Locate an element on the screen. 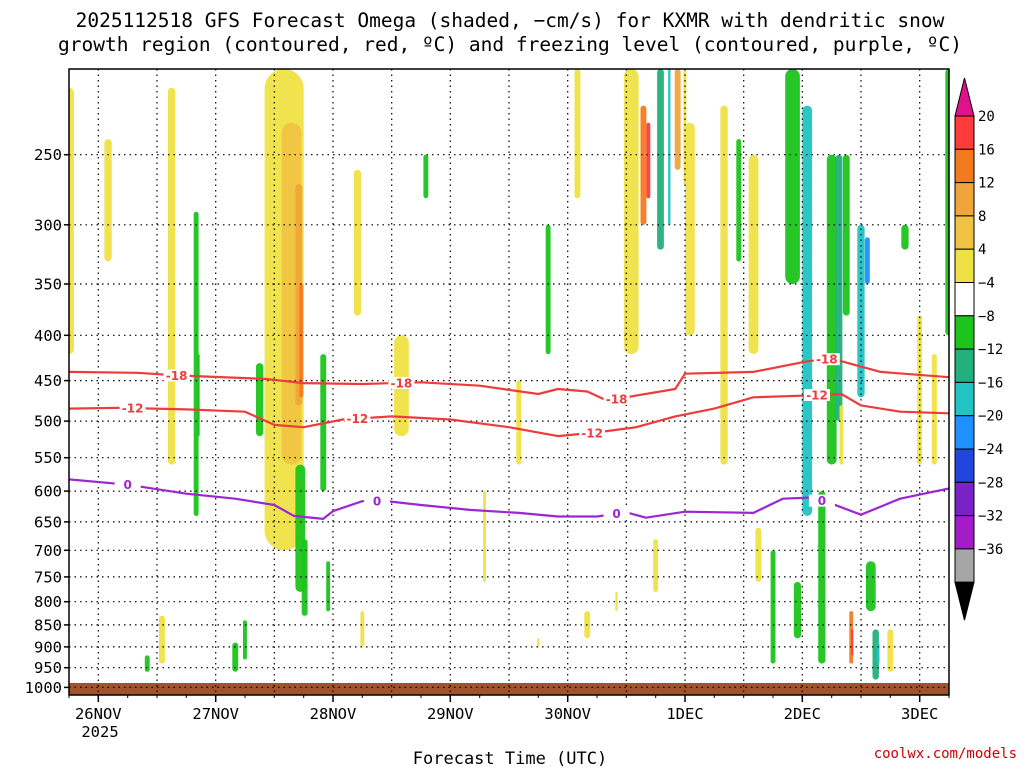 This screenshot has height=768, width=1024. x-tick-label: 2DEC is located at coordinates (802, 714).